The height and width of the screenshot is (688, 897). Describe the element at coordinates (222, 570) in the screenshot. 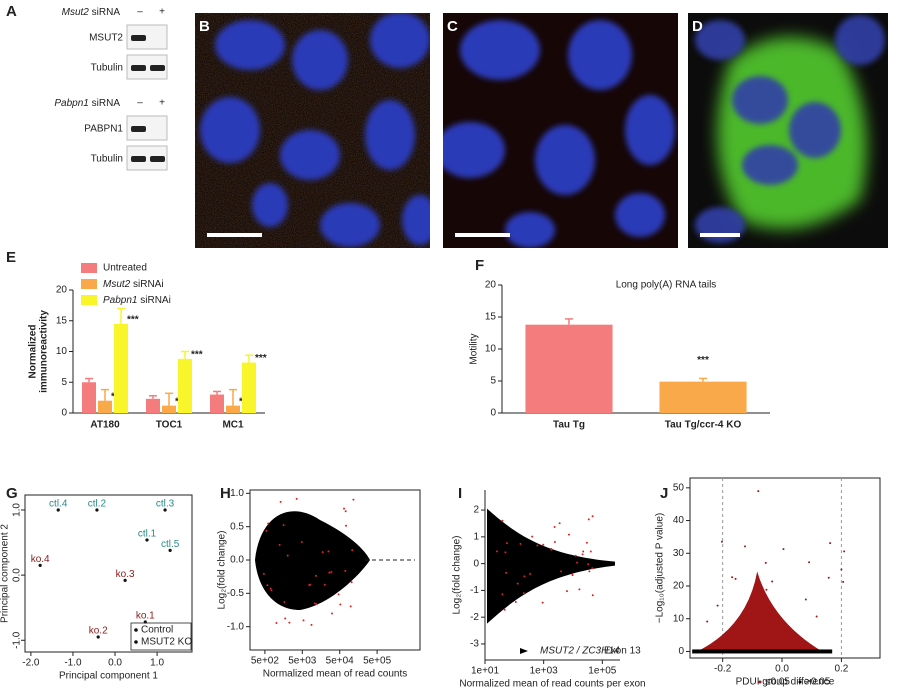

I see `y-axis-label: Log₂(fold change)` at that location.